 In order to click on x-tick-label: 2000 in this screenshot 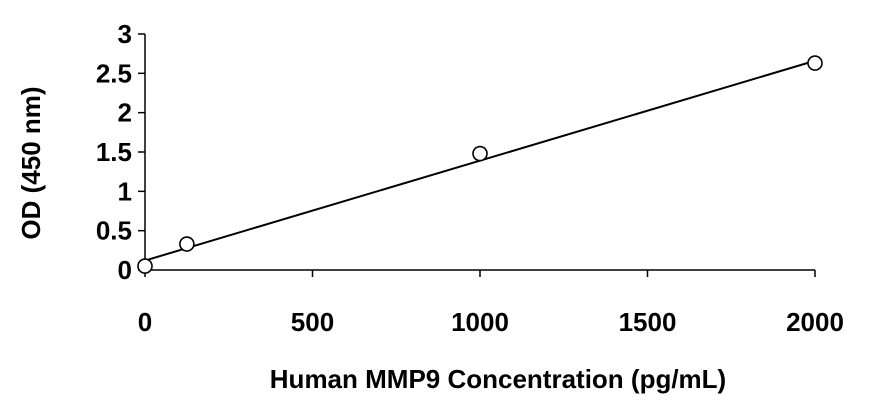, I will do `click(815, 322)`.